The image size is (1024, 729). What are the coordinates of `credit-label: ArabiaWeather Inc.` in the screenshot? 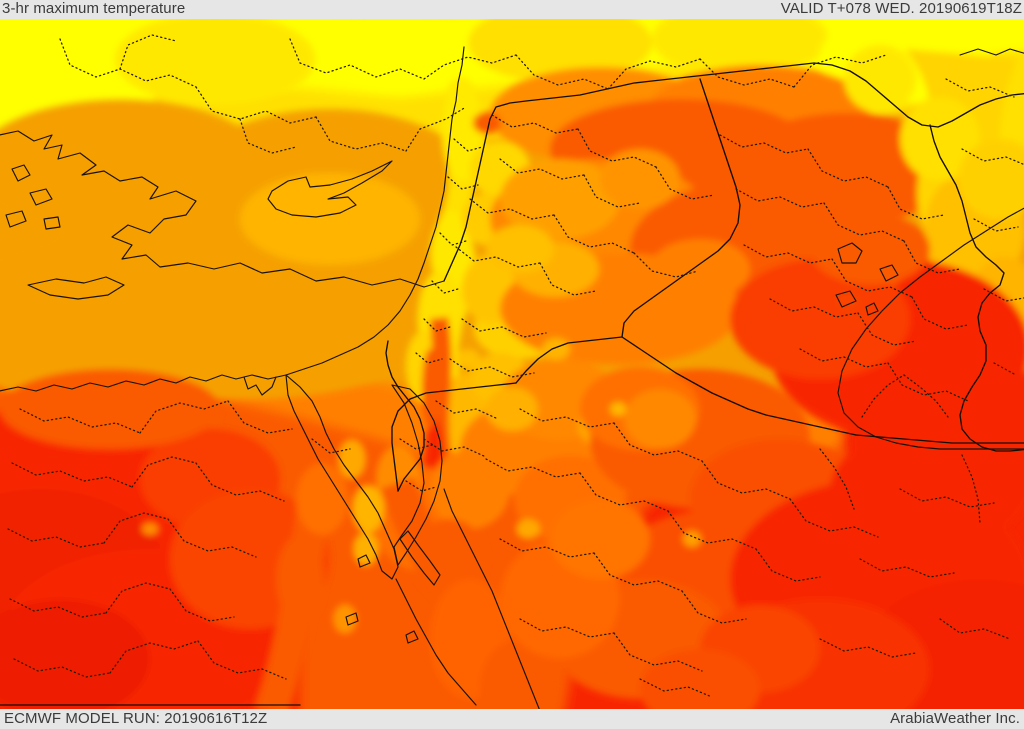 It's located at (955, 718).